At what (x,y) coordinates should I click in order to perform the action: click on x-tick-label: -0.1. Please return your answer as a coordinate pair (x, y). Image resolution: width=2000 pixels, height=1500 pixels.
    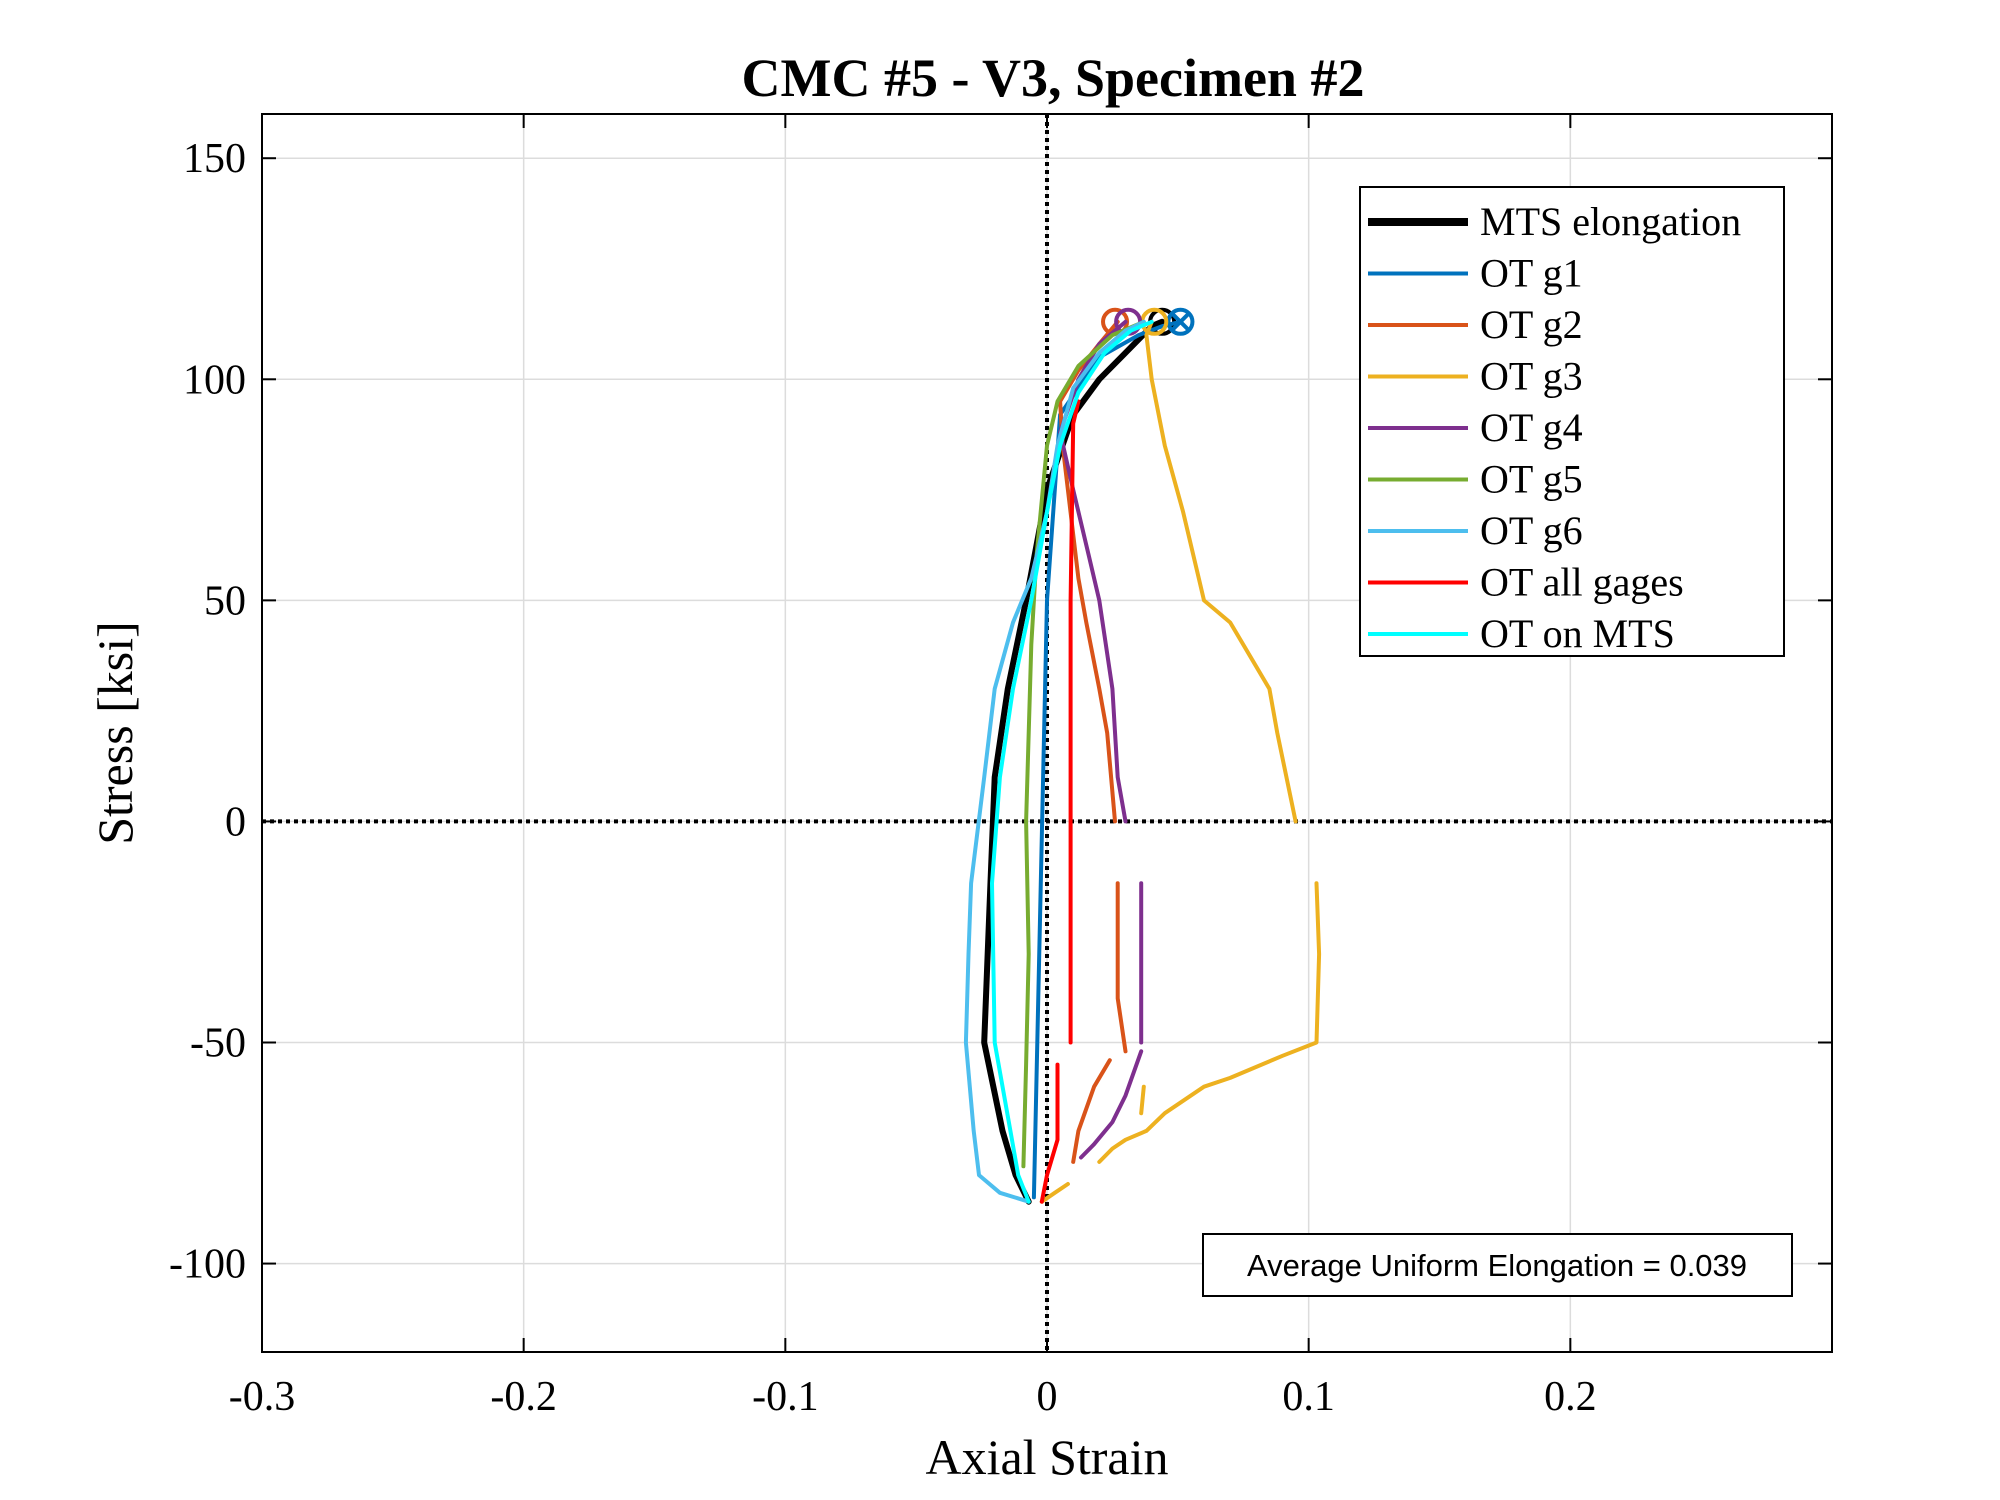
    Looking at the image, I should click on (785, 1397).